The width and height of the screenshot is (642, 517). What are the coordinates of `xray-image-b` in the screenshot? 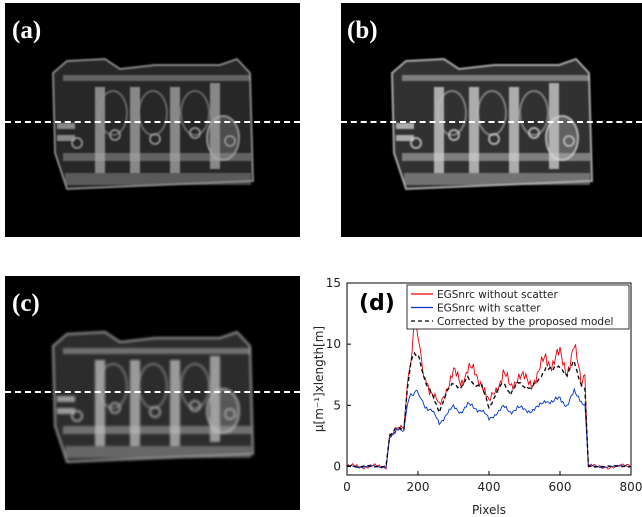 It's located at (492, 124).